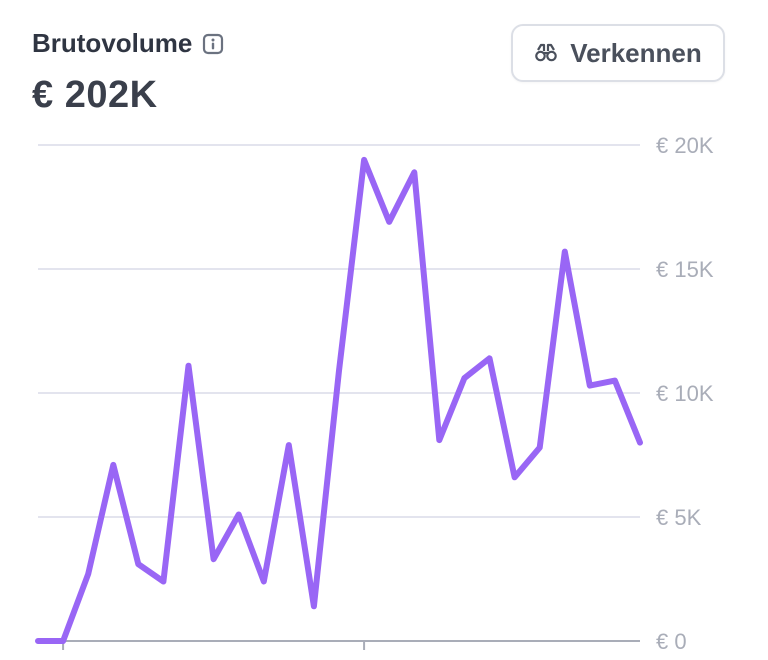 The image size is (768, 660). What do you see at coordinates (546, 53) in the screenshot?
I see `binoculars-icon` at bounding box center [546, 53].